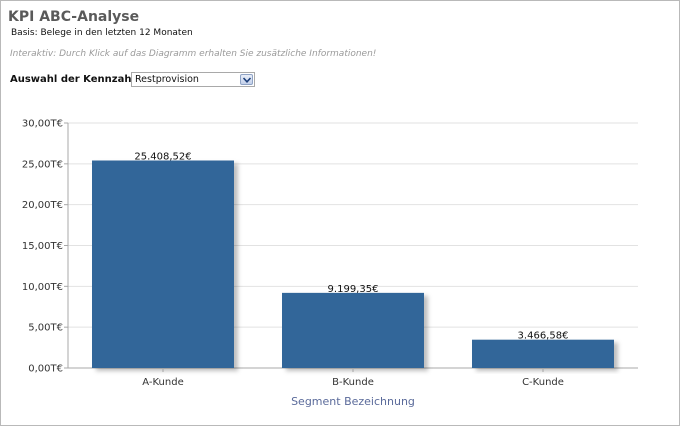 This screenshot has width=680, height=426. Describe the element at coordinates (353, 382) in the screenshot. I see `x-tick-label: B-Kunde` at that location.